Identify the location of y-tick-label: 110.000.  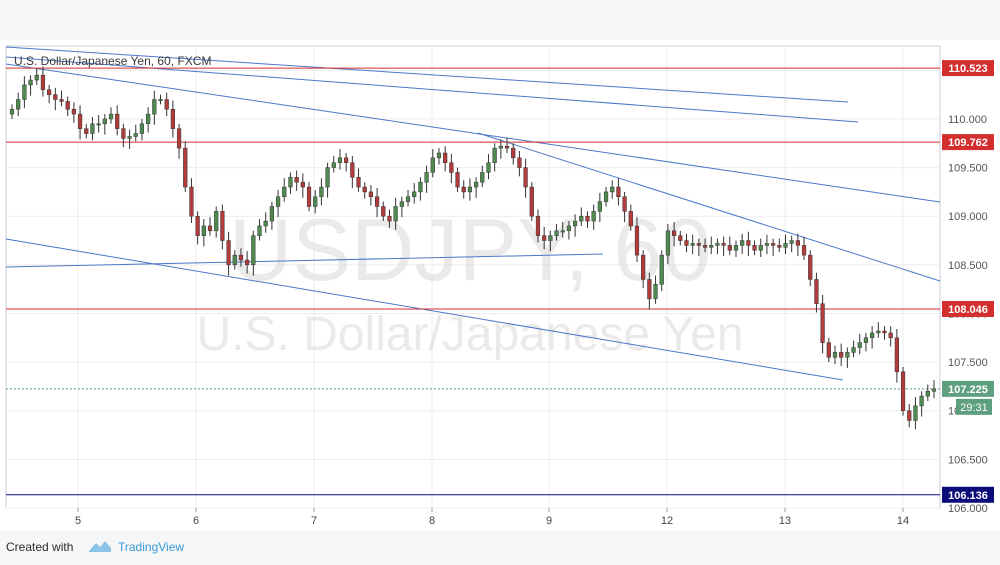
(967, 120).